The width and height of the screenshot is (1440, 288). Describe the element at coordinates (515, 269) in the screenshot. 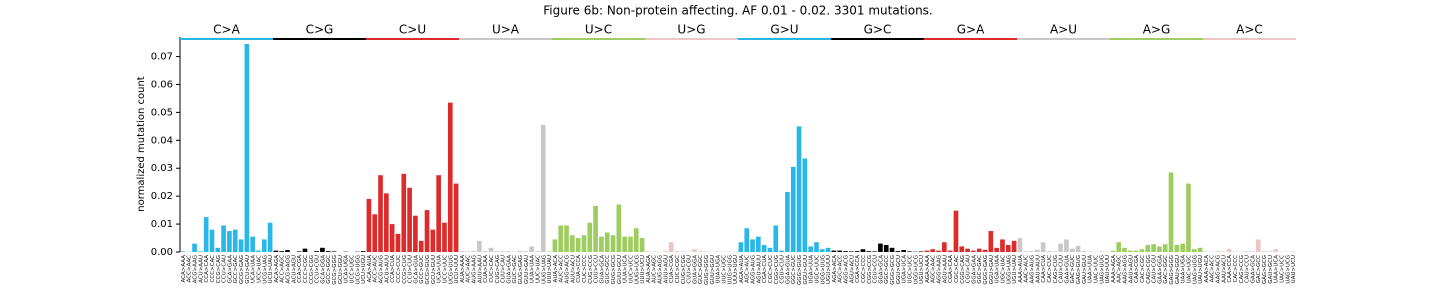

I see `x-tick-label: GUC>GAC` at that location.